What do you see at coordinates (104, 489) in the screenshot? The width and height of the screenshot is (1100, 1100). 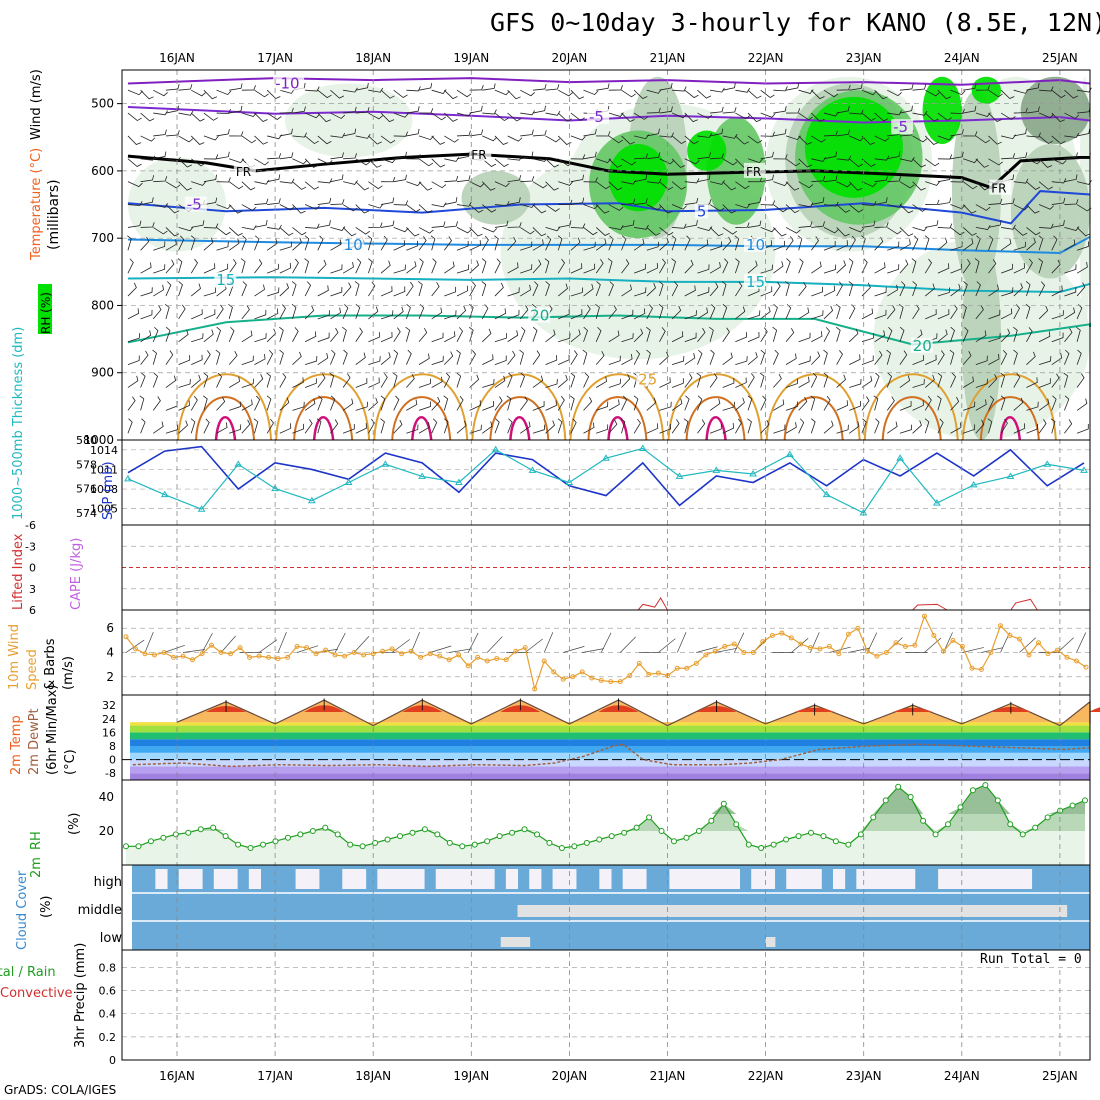 I see `slp-tick-label: 1008` at bounding box center [104, 489].